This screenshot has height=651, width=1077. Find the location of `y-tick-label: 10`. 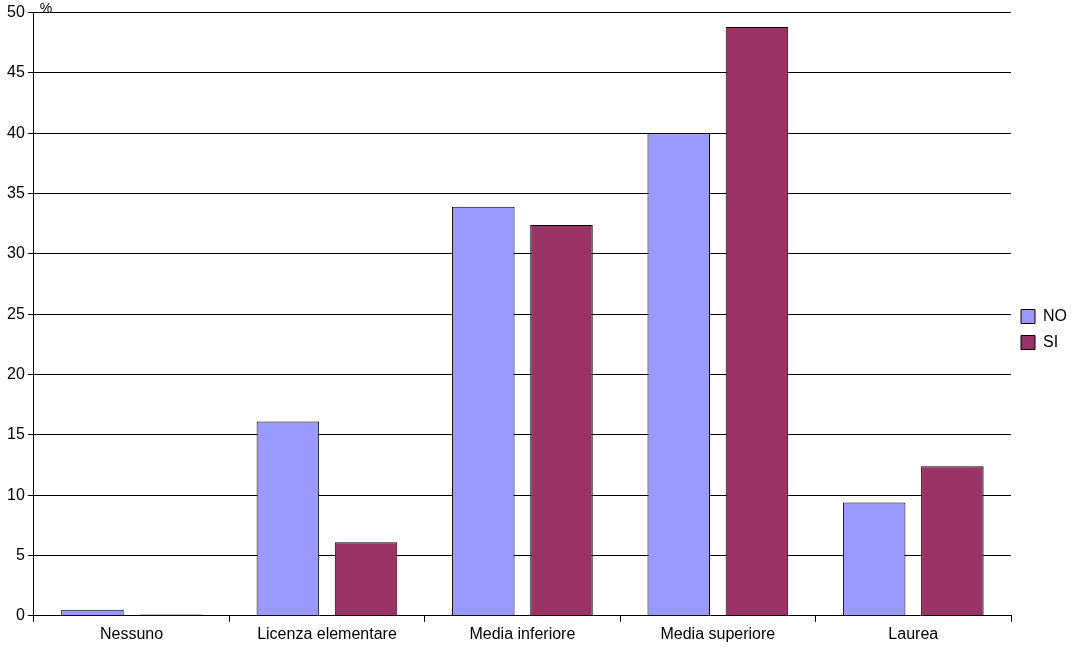

y-tick-label: 10 is located at coordinates (16, 494).